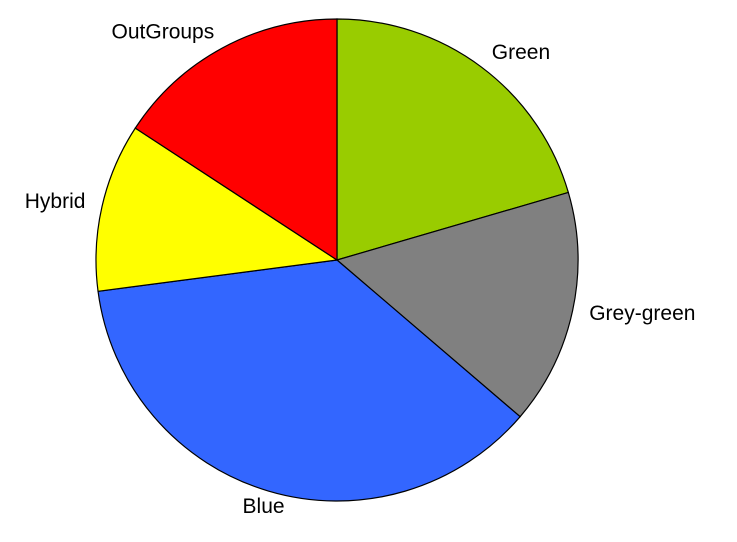 This screenshot has width=737, height=542. Describe the element at coordinates (264, 506) in the screenshot. I see `slice-label: Blue` at that location.